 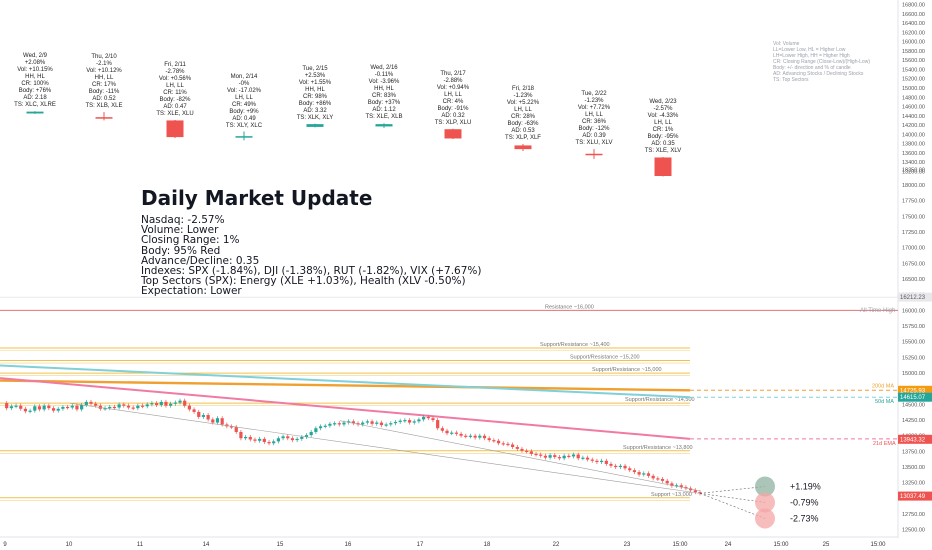 I want to click on candle-annotation-line: HH, LL, so click(x=104, y=78).